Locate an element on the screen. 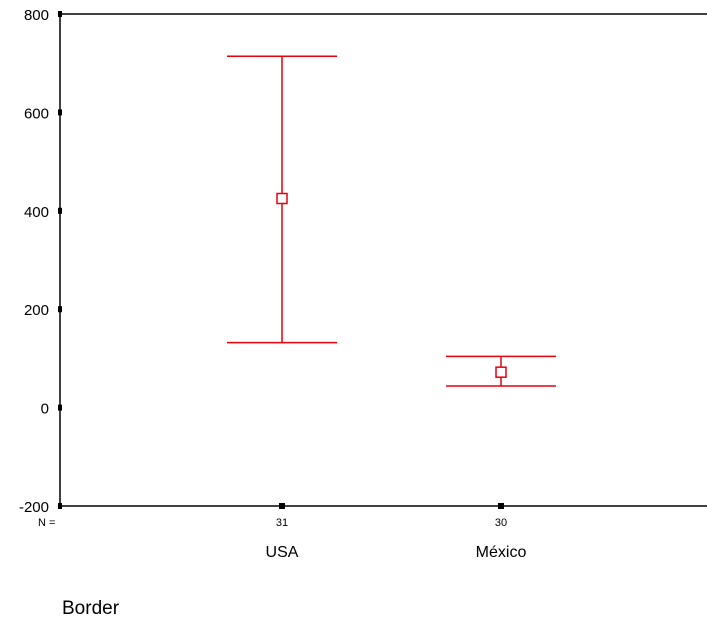 The image size is (707, 618). x-axis-label: Border is located at coordinates (91, 608).